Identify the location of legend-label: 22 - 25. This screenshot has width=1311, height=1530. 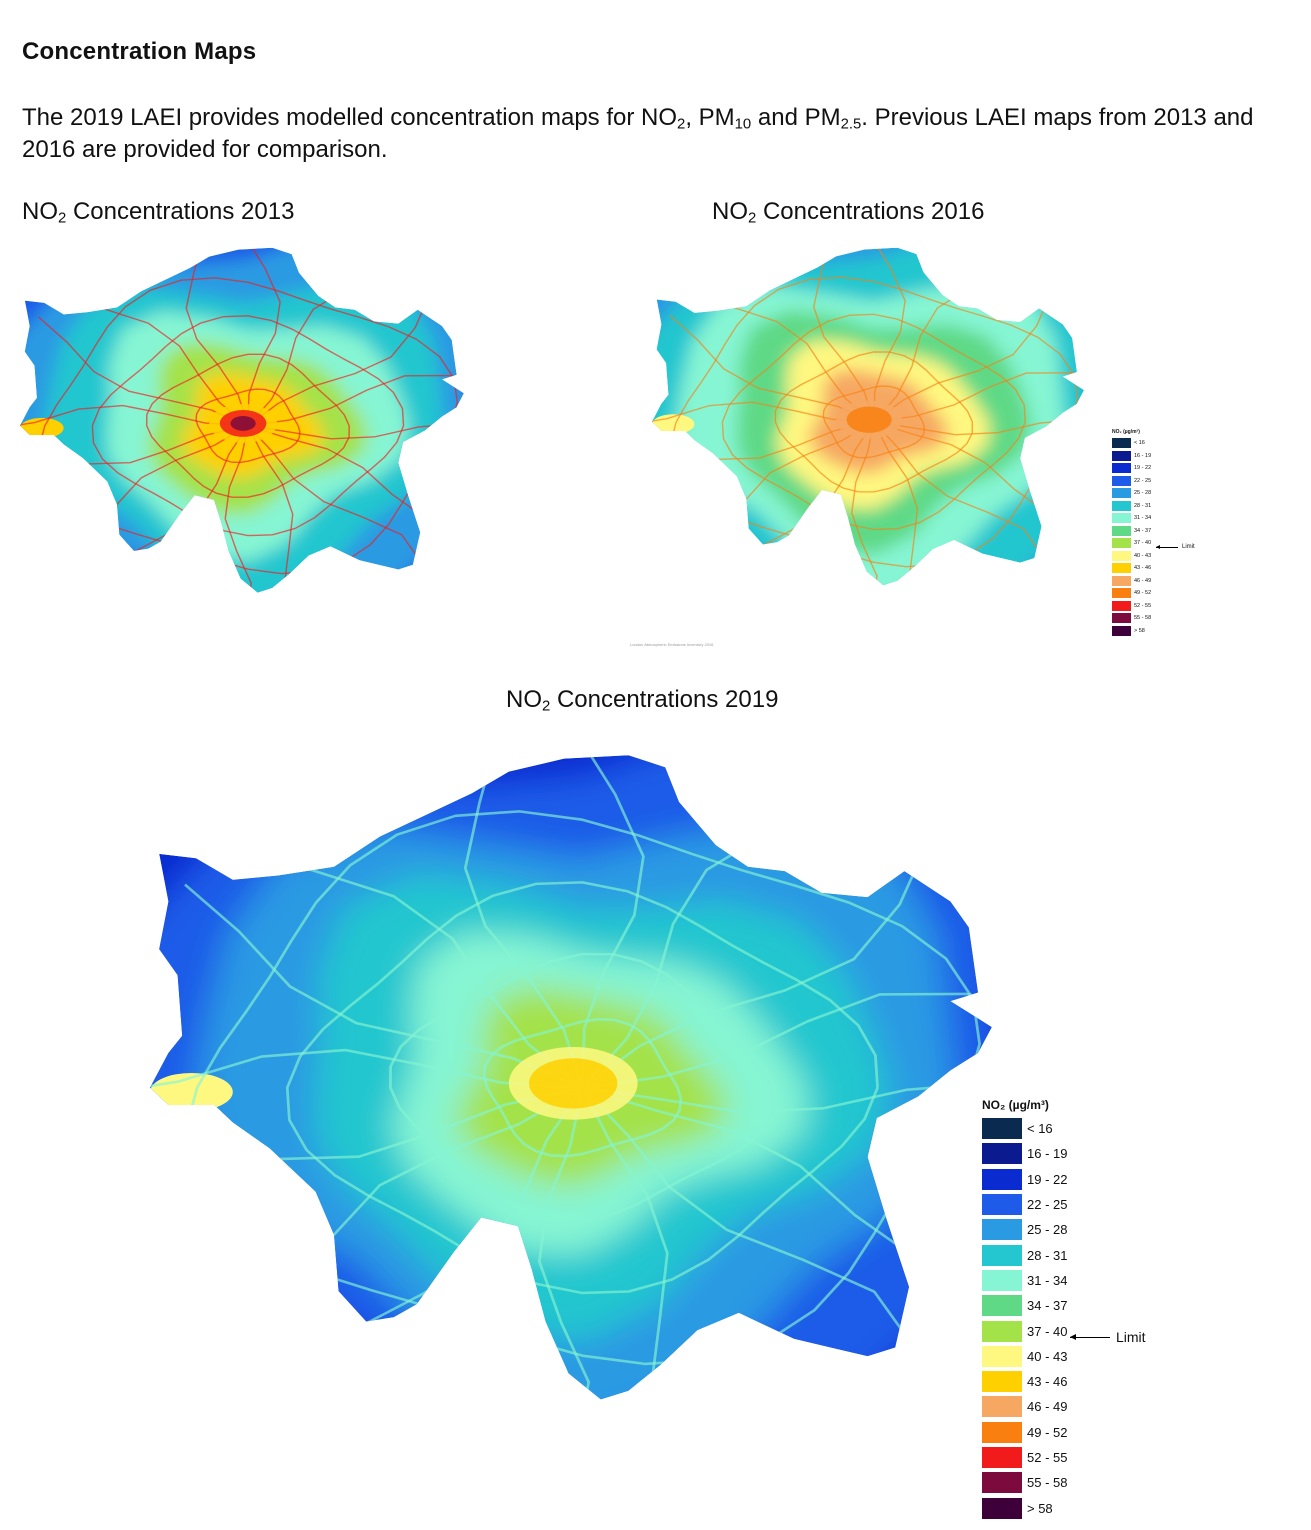
(1143, 480).